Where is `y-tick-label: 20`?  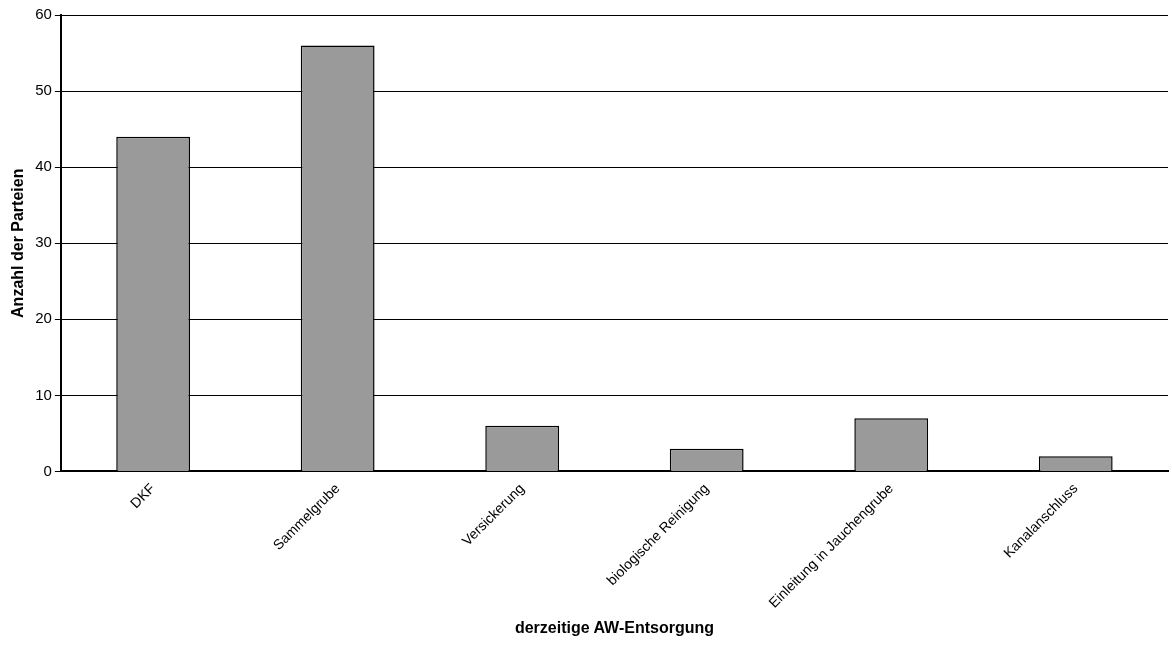 y-tick-label: 20 is located at coordinates (43, 318).